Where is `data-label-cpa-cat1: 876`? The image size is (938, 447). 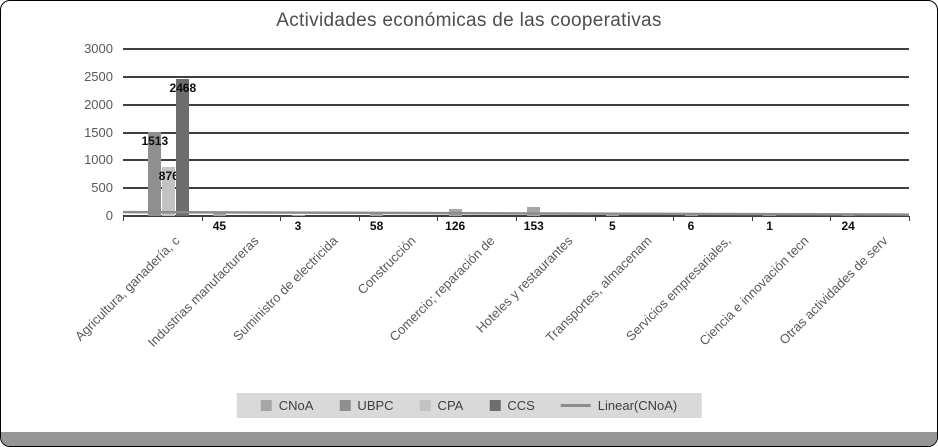
data-label-cpa-cat1: 876 is located at coordinates (168, 176).